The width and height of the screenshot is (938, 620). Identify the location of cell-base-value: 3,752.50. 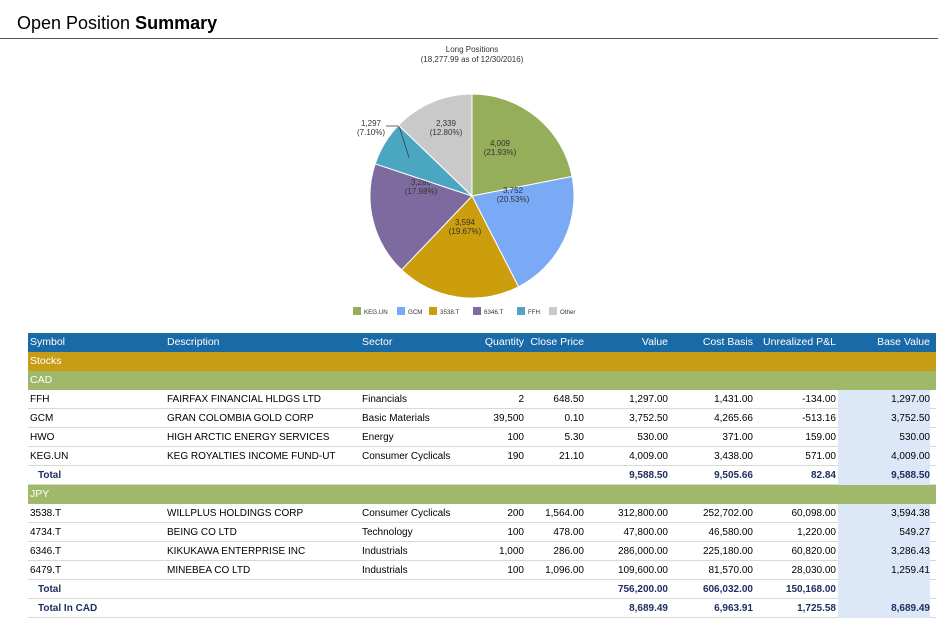
(884, 418).